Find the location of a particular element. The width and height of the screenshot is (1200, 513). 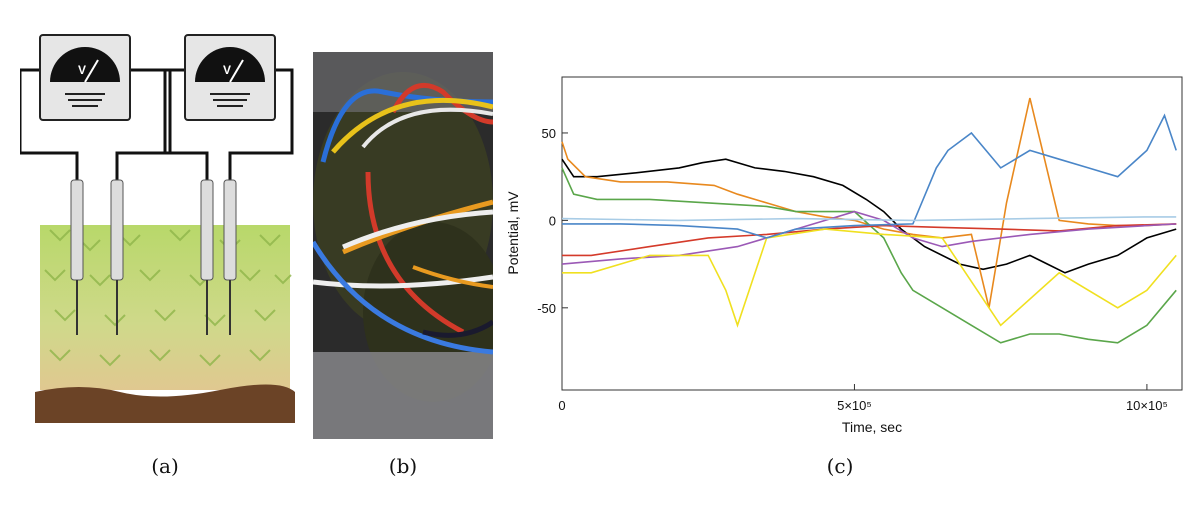

caption-c: (c) is located at coordinates (840, 466).